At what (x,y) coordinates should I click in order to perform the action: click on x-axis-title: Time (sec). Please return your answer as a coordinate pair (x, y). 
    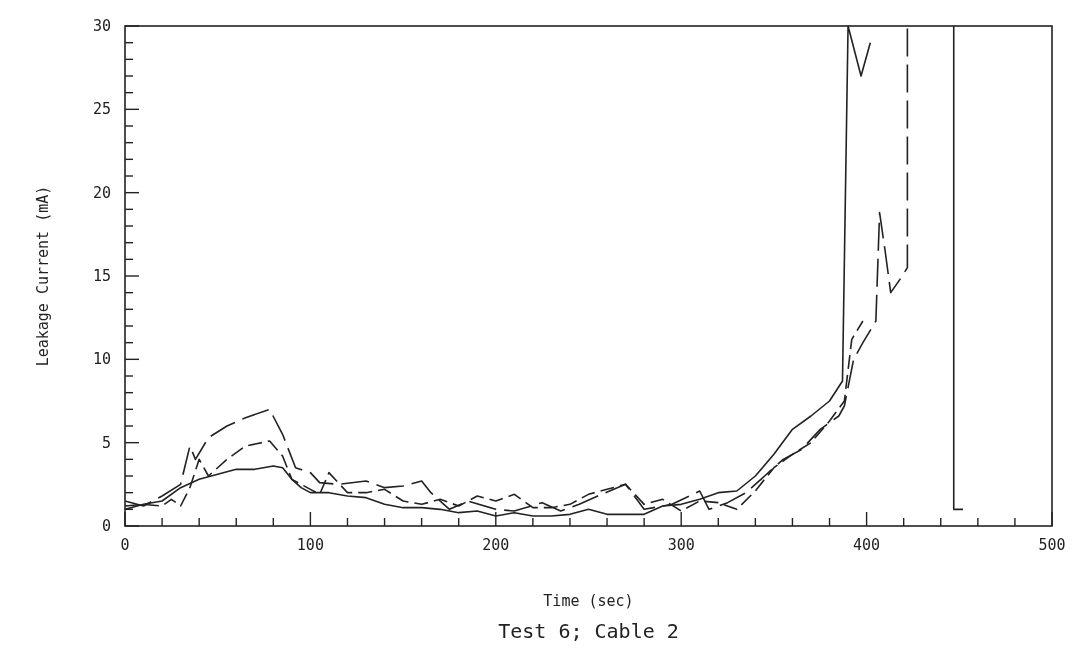
    Looking at the image, I should click on (588, 601).